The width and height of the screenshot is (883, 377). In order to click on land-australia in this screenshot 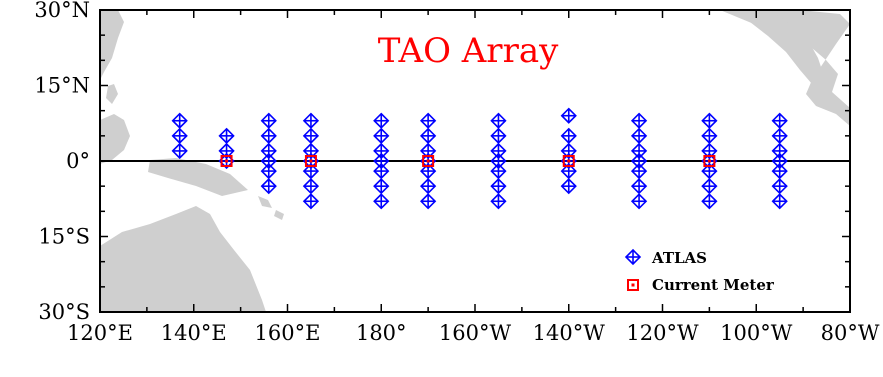, I will do `click(183, 259)`.